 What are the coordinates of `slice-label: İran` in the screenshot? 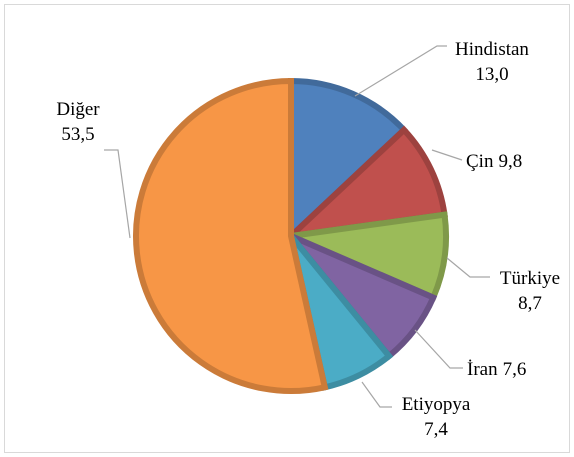 It's located at (482, 369).